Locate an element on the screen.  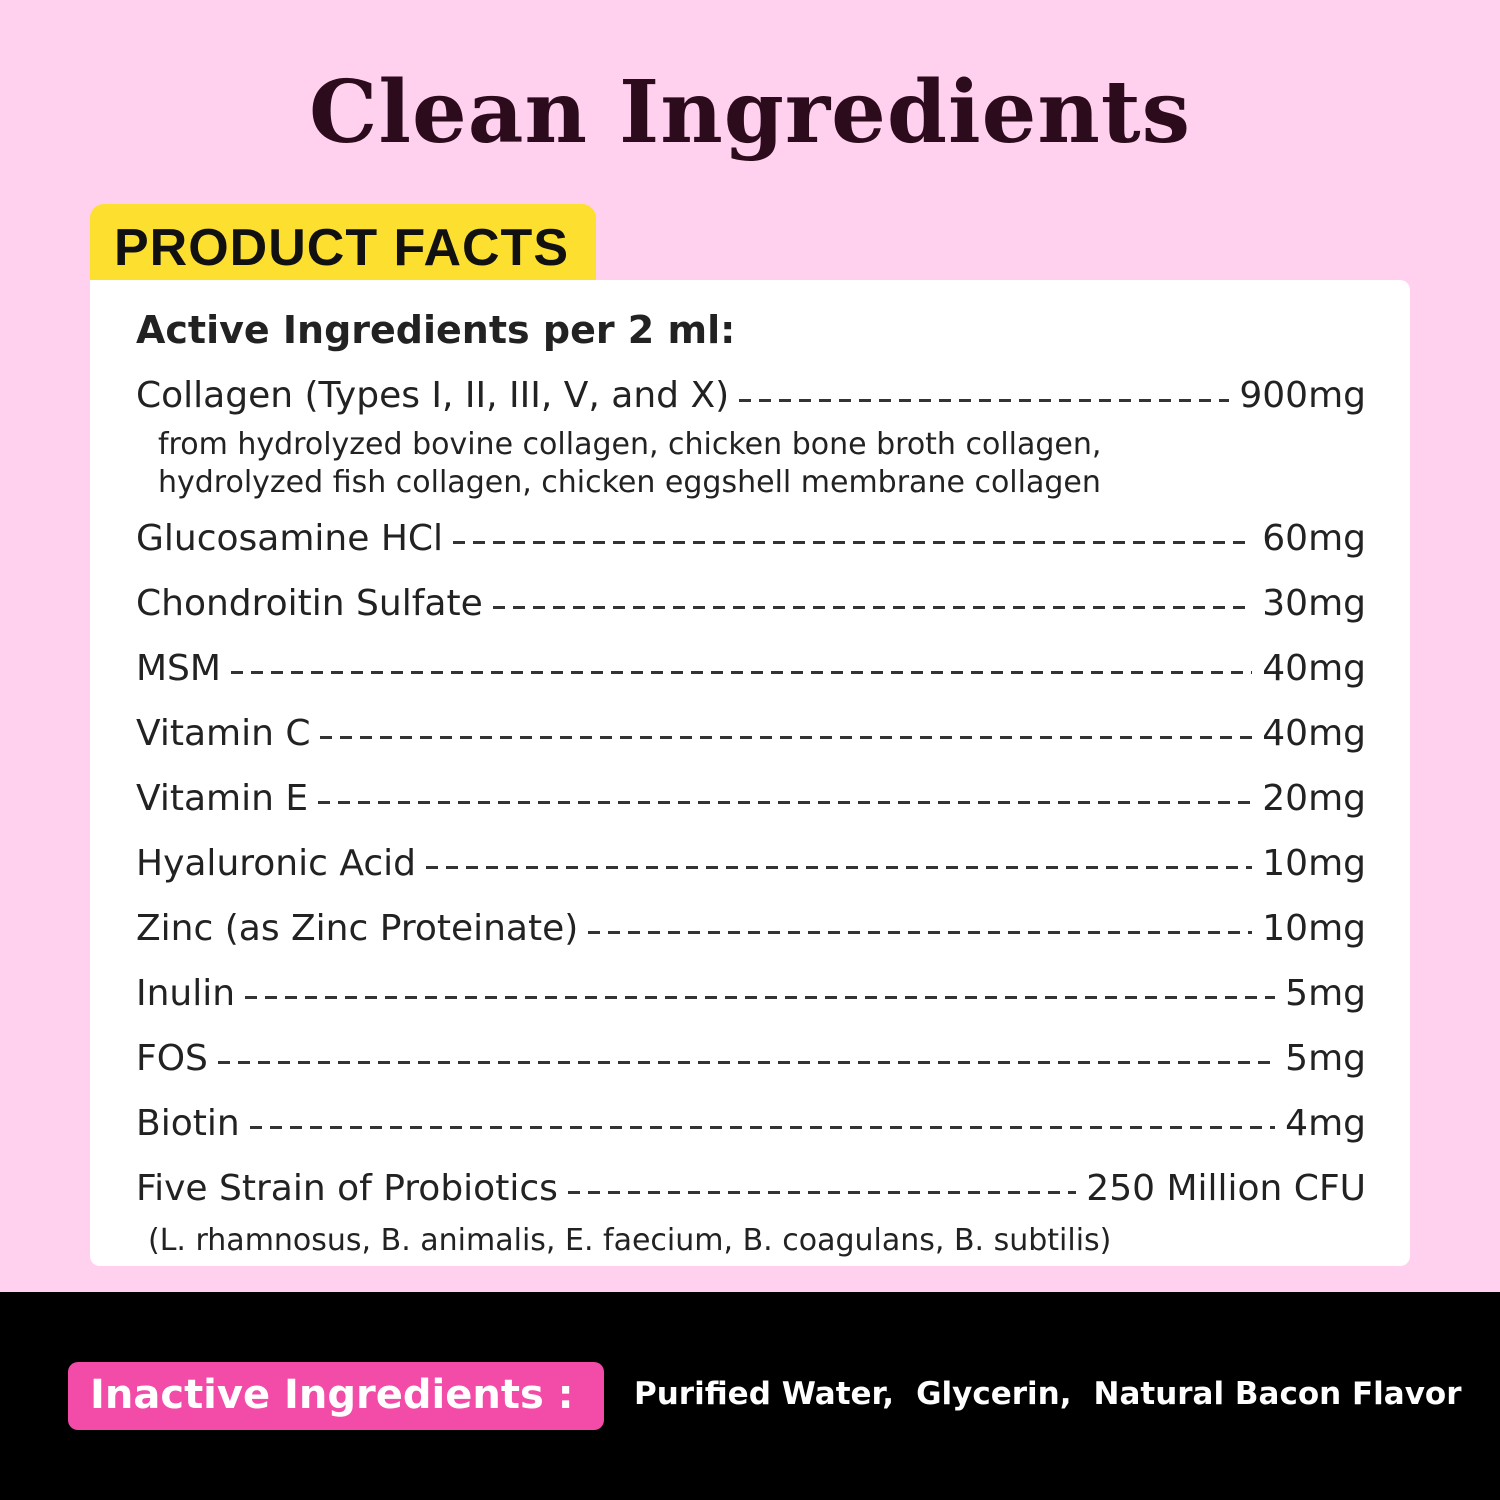
page-title: Clean Ingredients is located at coordinates (750, 112).